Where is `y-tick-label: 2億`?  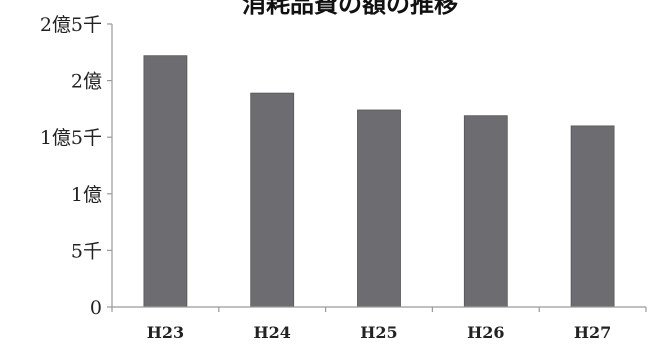
y-tick-label: 2億 is located at coordinates (86, 82).